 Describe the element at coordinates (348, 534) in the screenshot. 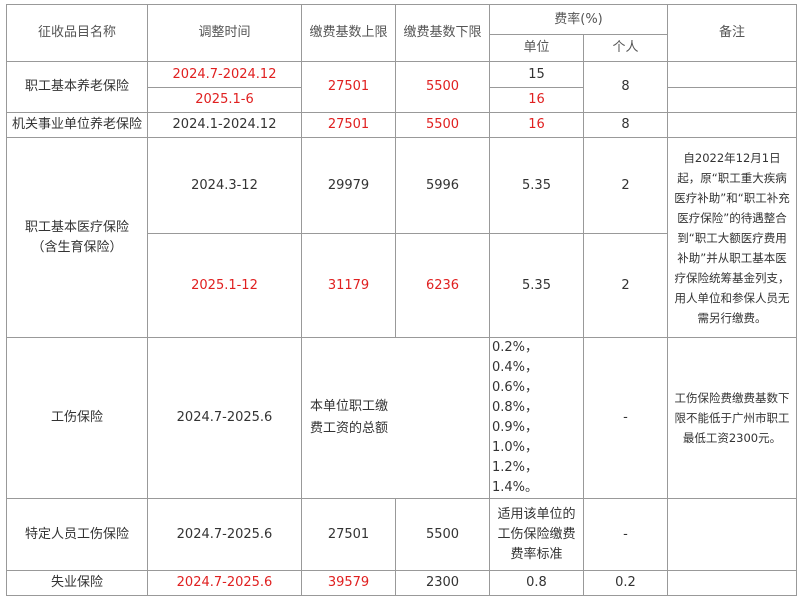

I see `special-injury-upper: 27501` at that location.